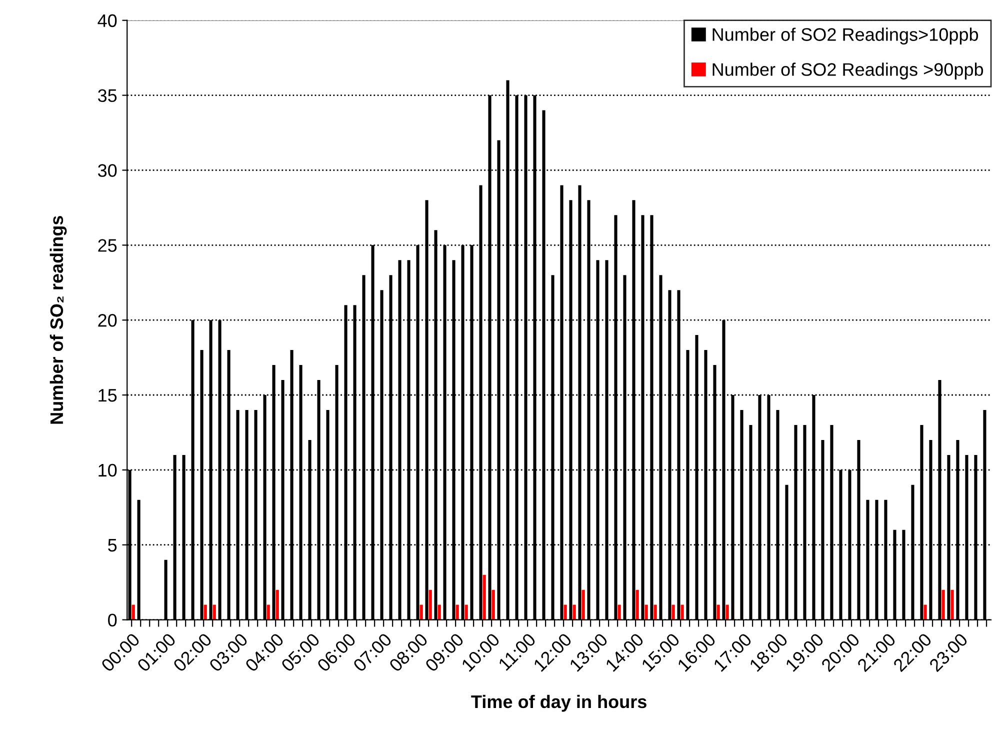 This screenshot has width=993, height=754. What do you see at coordinates (845, 36) in the screenshot?
I see `legend-label: Number of SO2 Readings>10ppb` at bounding box center [845, 36].